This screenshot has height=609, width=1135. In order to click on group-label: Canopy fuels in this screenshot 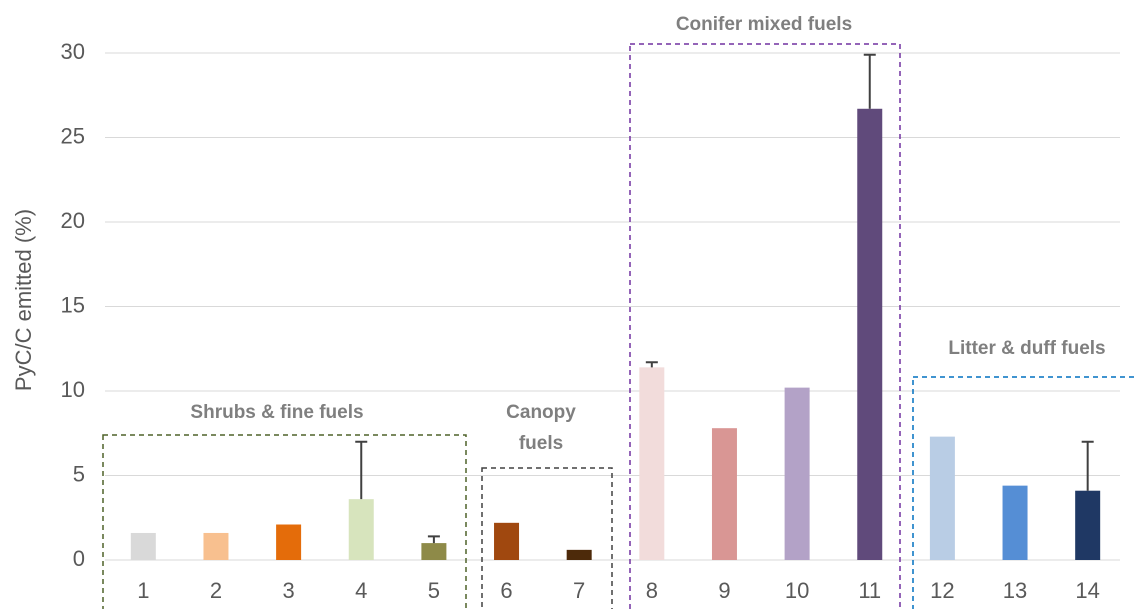, I will do `click(541, 428)`.